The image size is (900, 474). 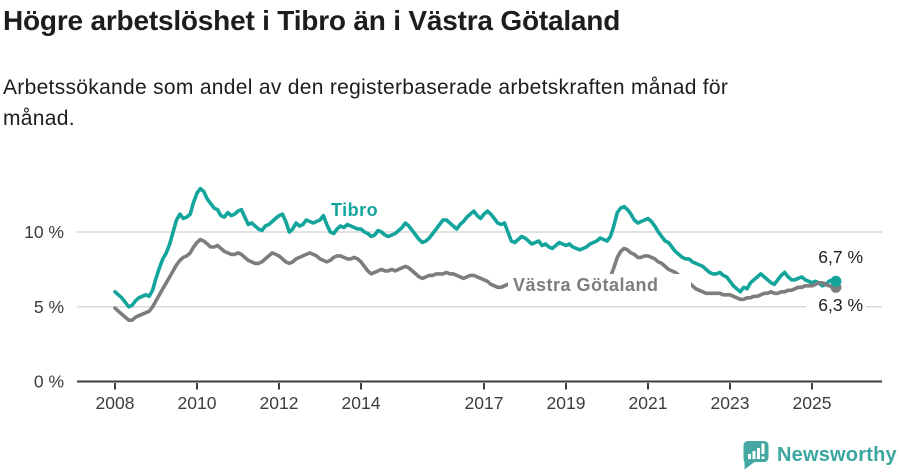 I want to click on series-end-dots, so click(x=836, y=284).